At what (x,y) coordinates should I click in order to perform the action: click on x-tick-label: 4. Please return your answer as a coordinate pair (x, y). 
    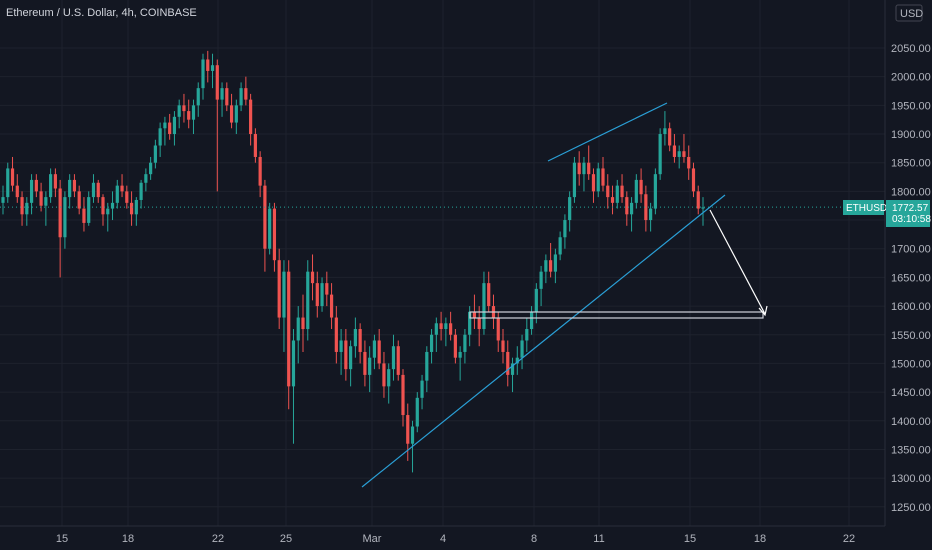
    Looking at the image, I should click on (443, 539).